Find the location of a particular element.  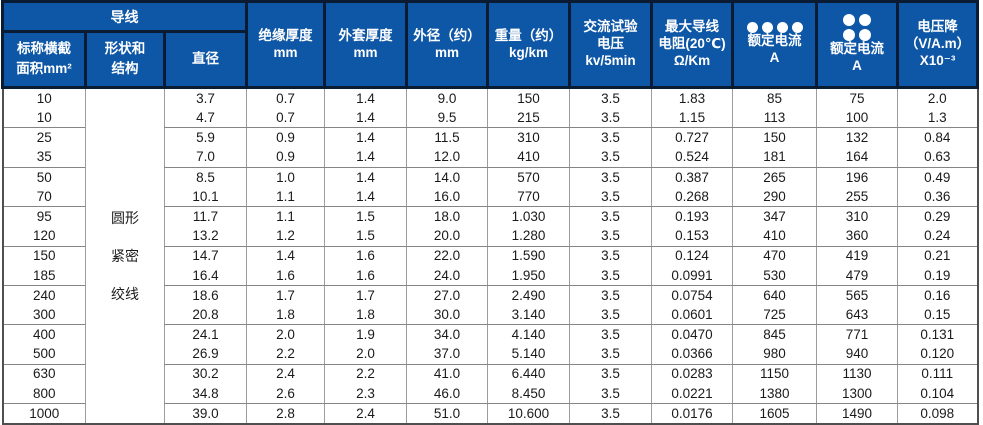

col-header-rated-current-b: 额定电流 A is located at coordinates (857, 44).